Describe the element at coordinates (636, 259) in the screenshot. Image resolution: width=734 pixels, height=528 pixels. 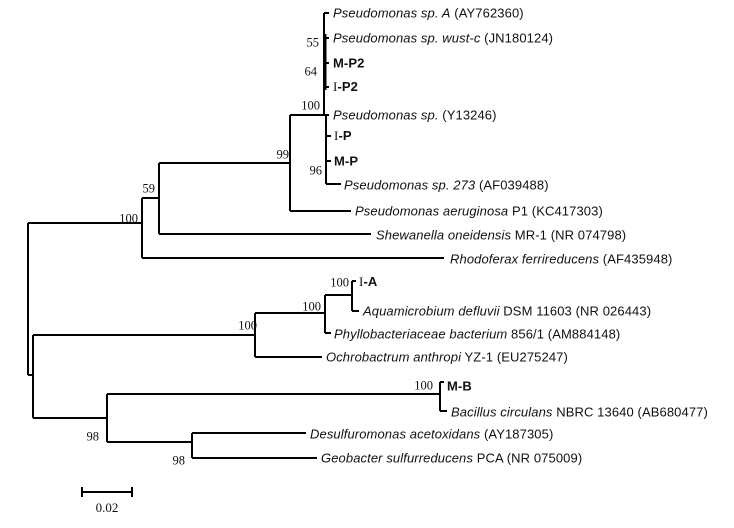
I see `tip-label-part: (AF435948)` at that location.